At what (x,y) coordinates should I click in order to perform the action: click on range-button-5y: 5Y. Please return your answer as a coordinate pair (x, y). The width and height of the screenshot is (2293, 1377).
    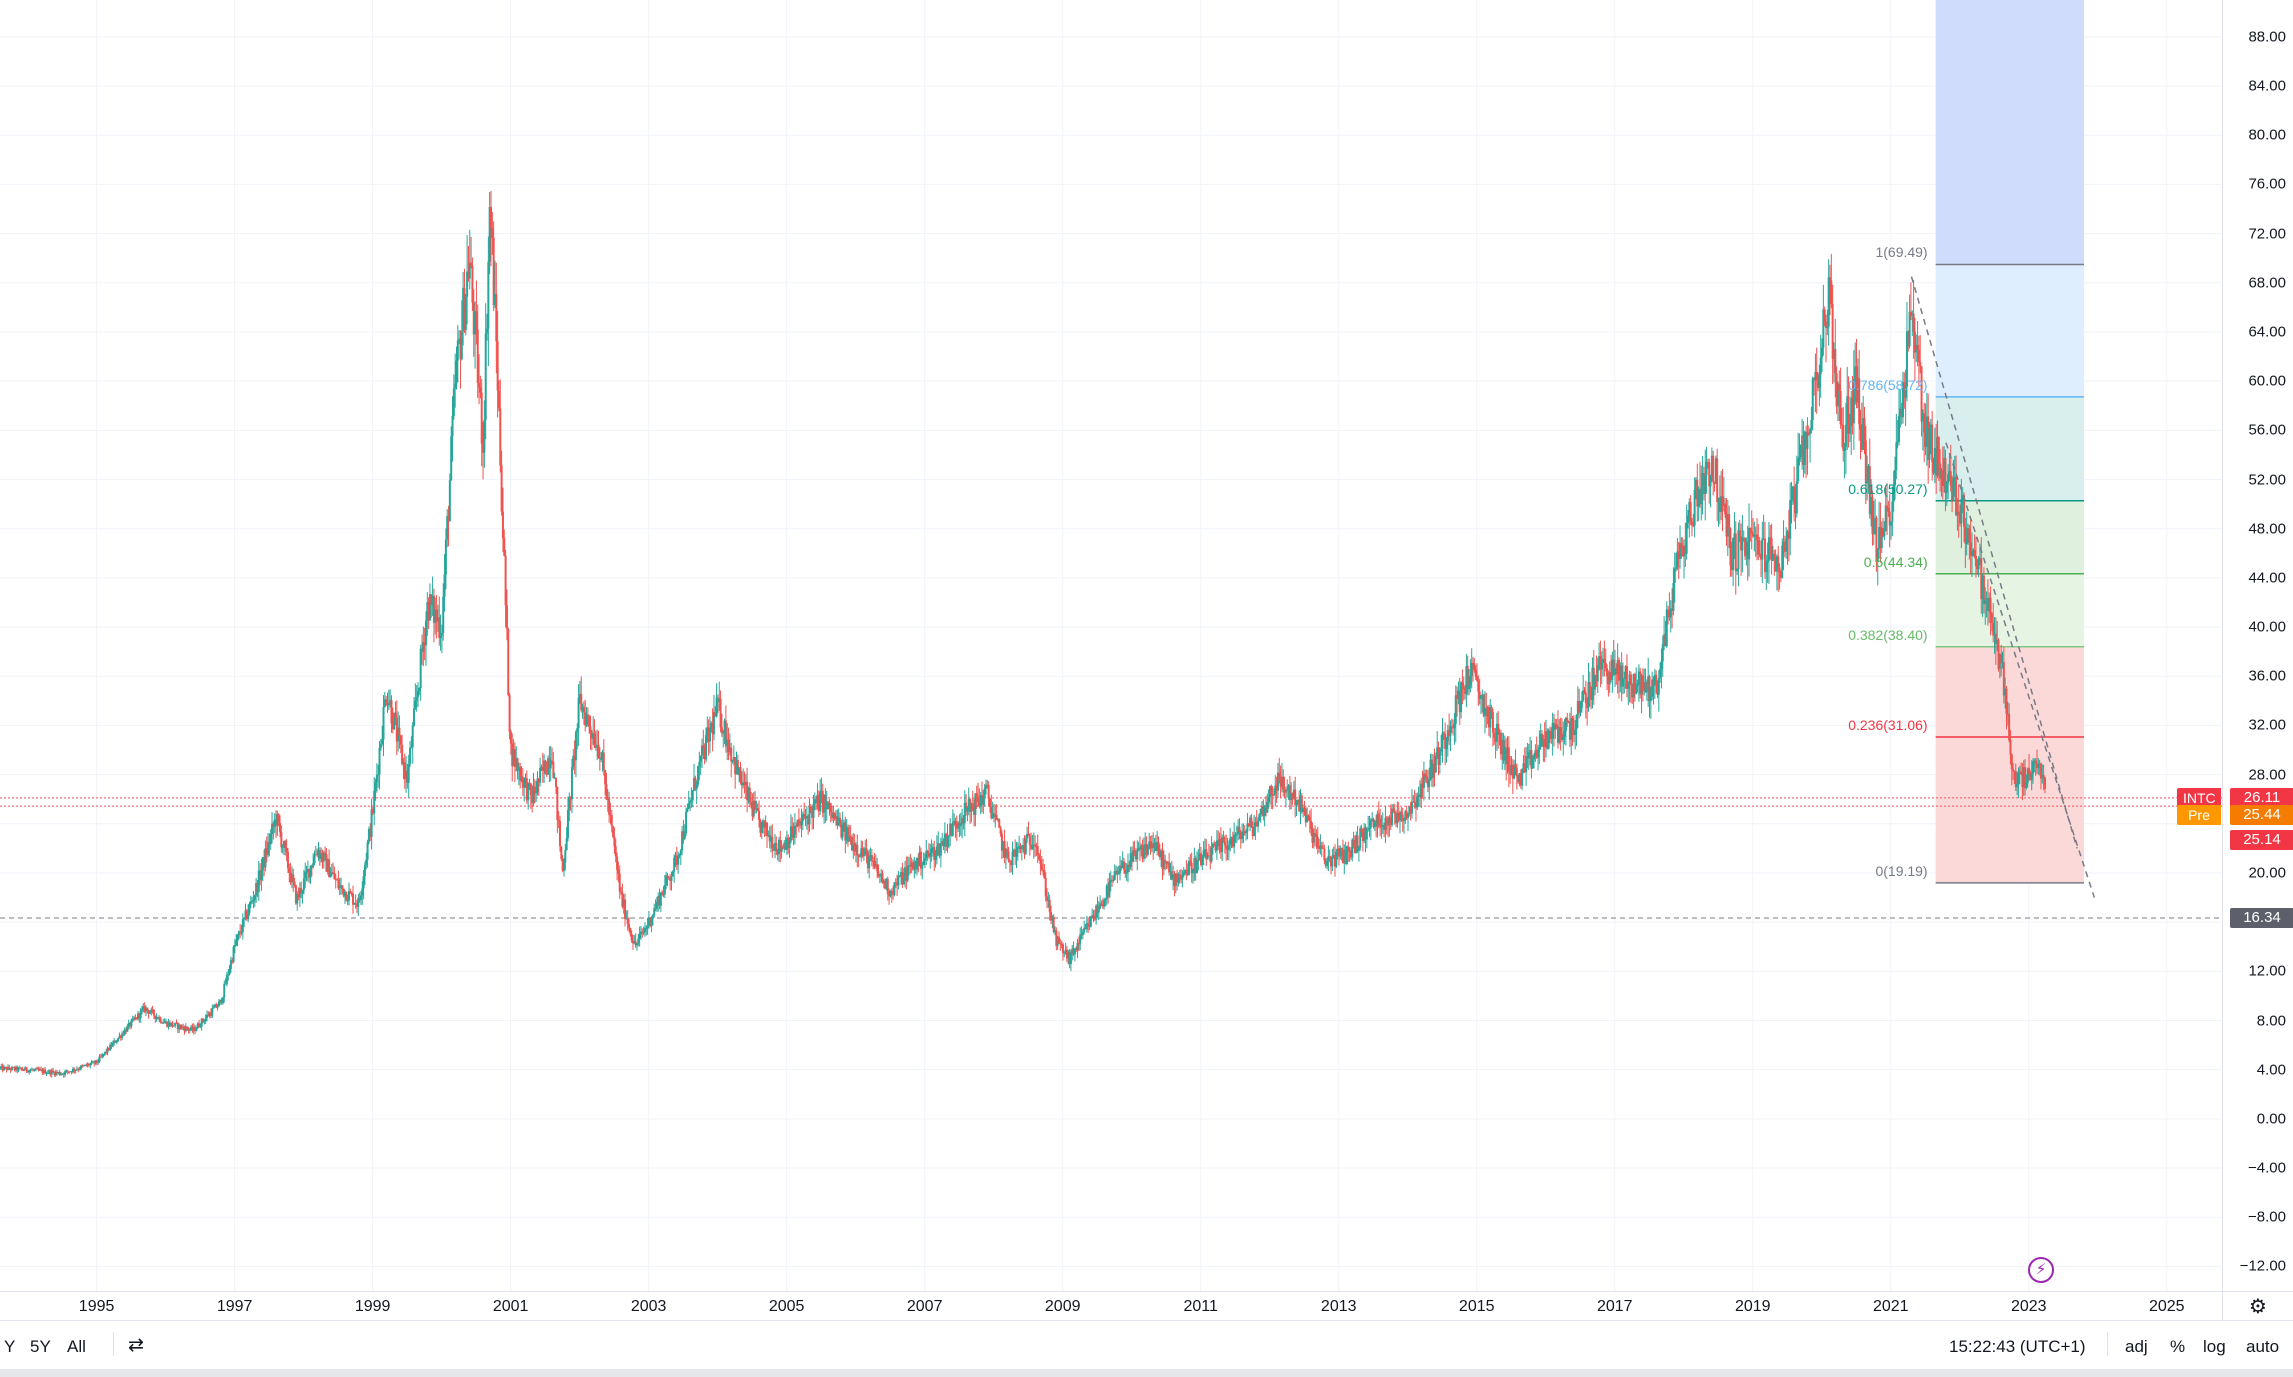
    Looking at the image, I should click on (40, 1346).